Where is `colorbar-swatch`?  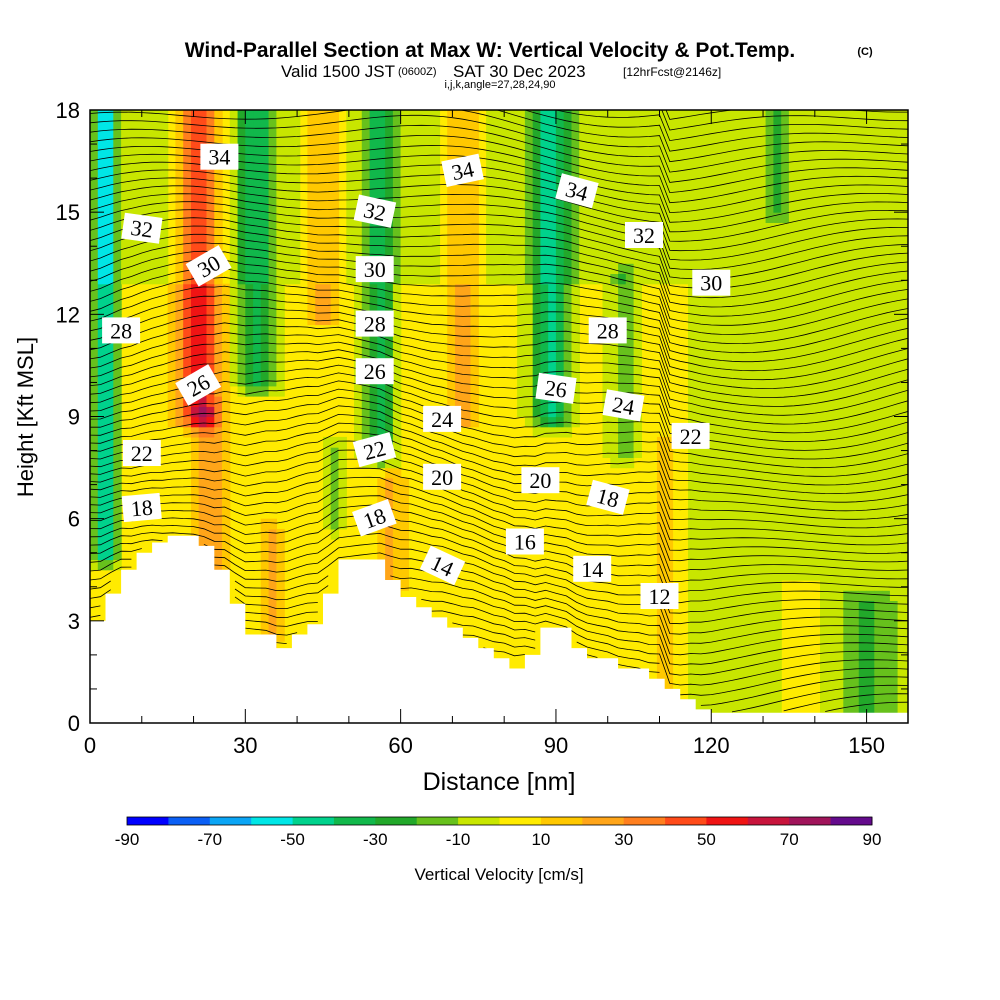 colorbar-swatch is located at coordinates (727, 821).